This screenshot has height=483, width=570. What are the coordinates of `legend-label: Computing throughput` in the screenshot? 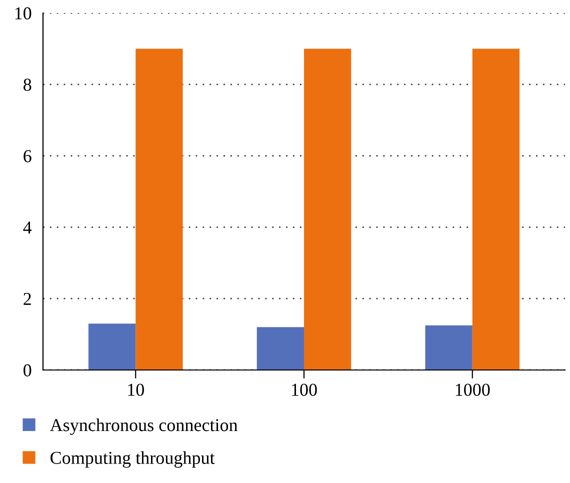 It's located at (132, 459).